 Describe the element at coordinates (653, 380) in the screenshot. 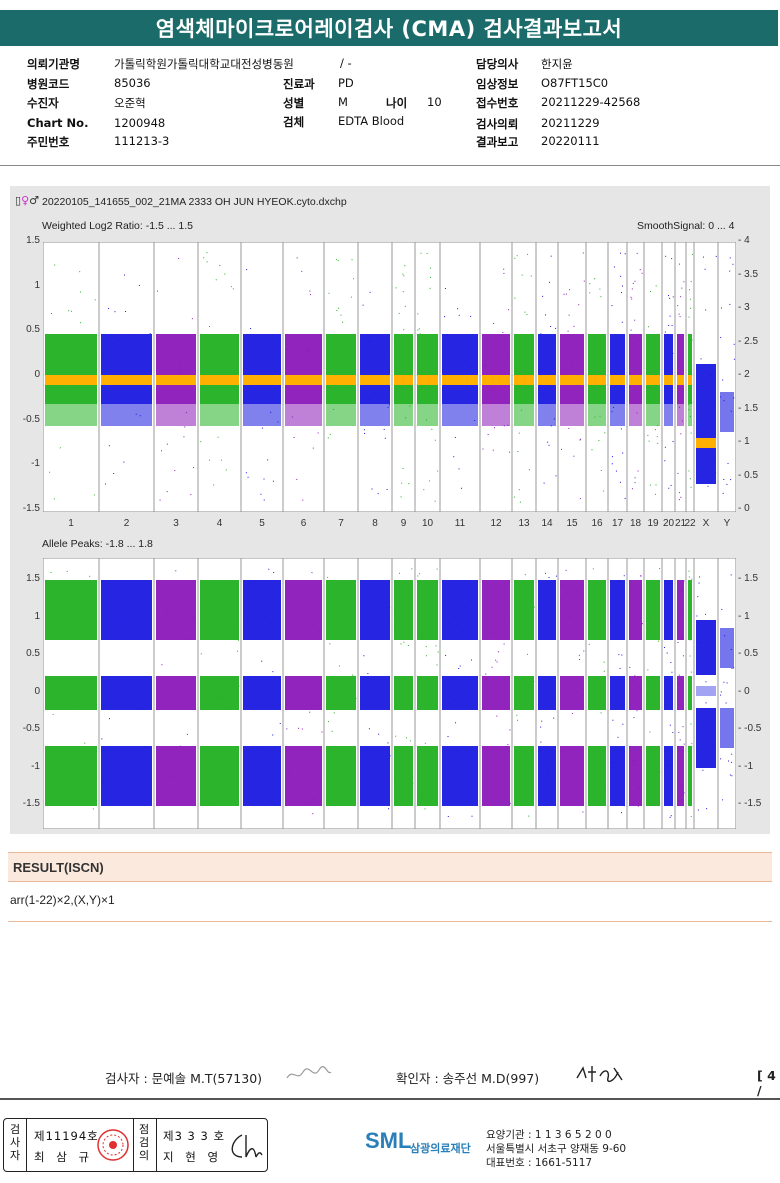

I see `chr-19-smooth-signal` at that location.